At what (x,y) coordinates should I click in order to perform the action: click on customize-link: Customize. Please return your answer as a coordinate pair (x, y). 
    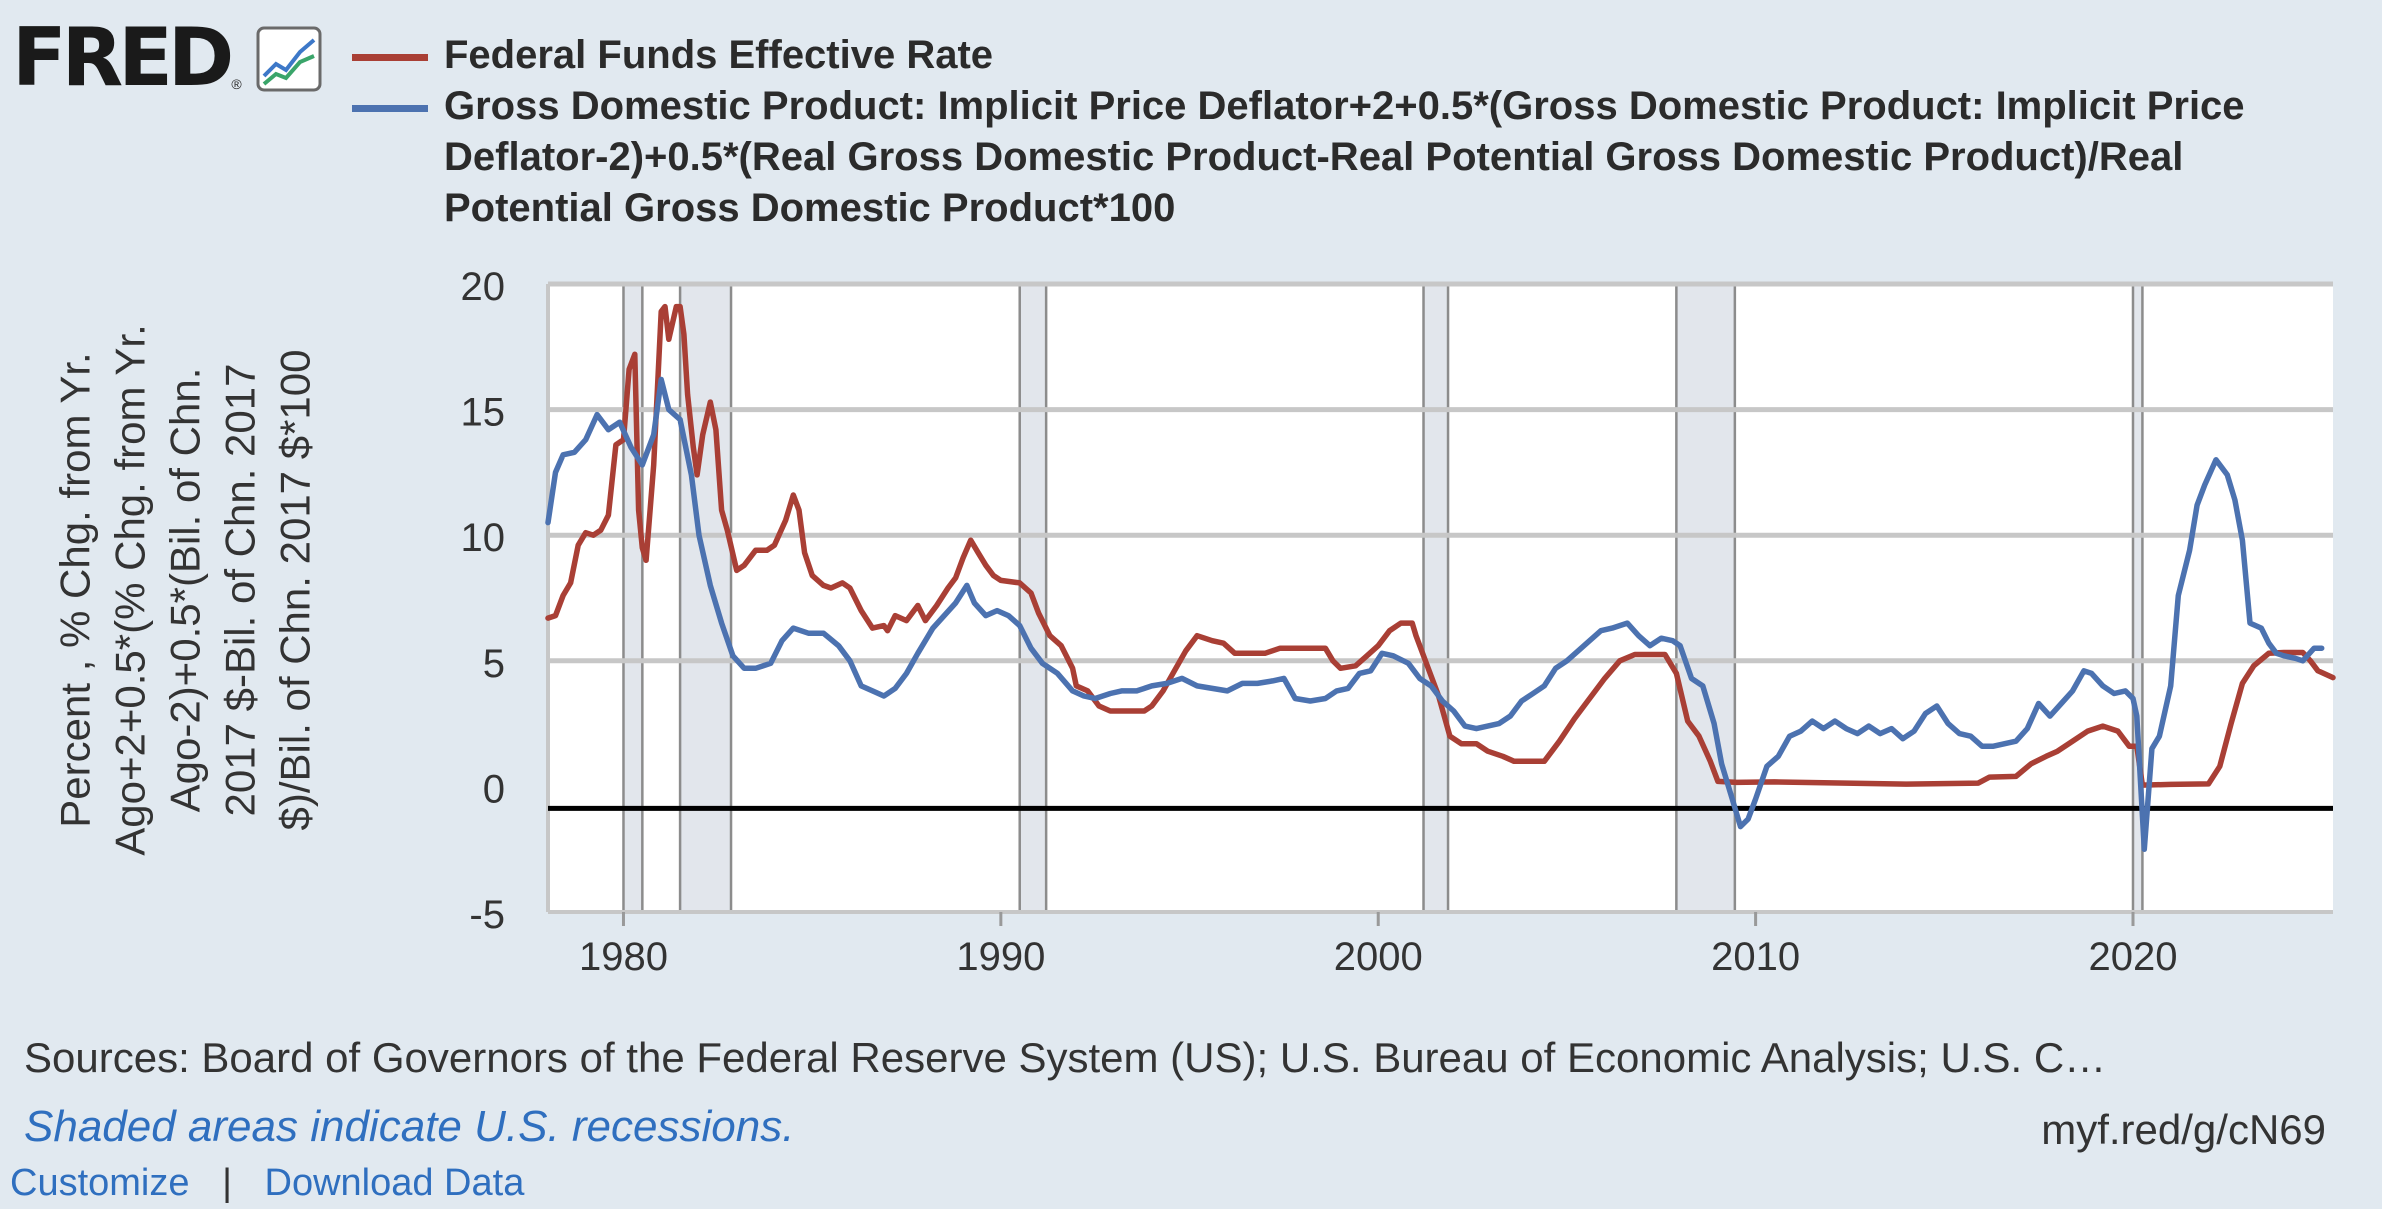
    Looking at the image, I should click on (100, 1183).